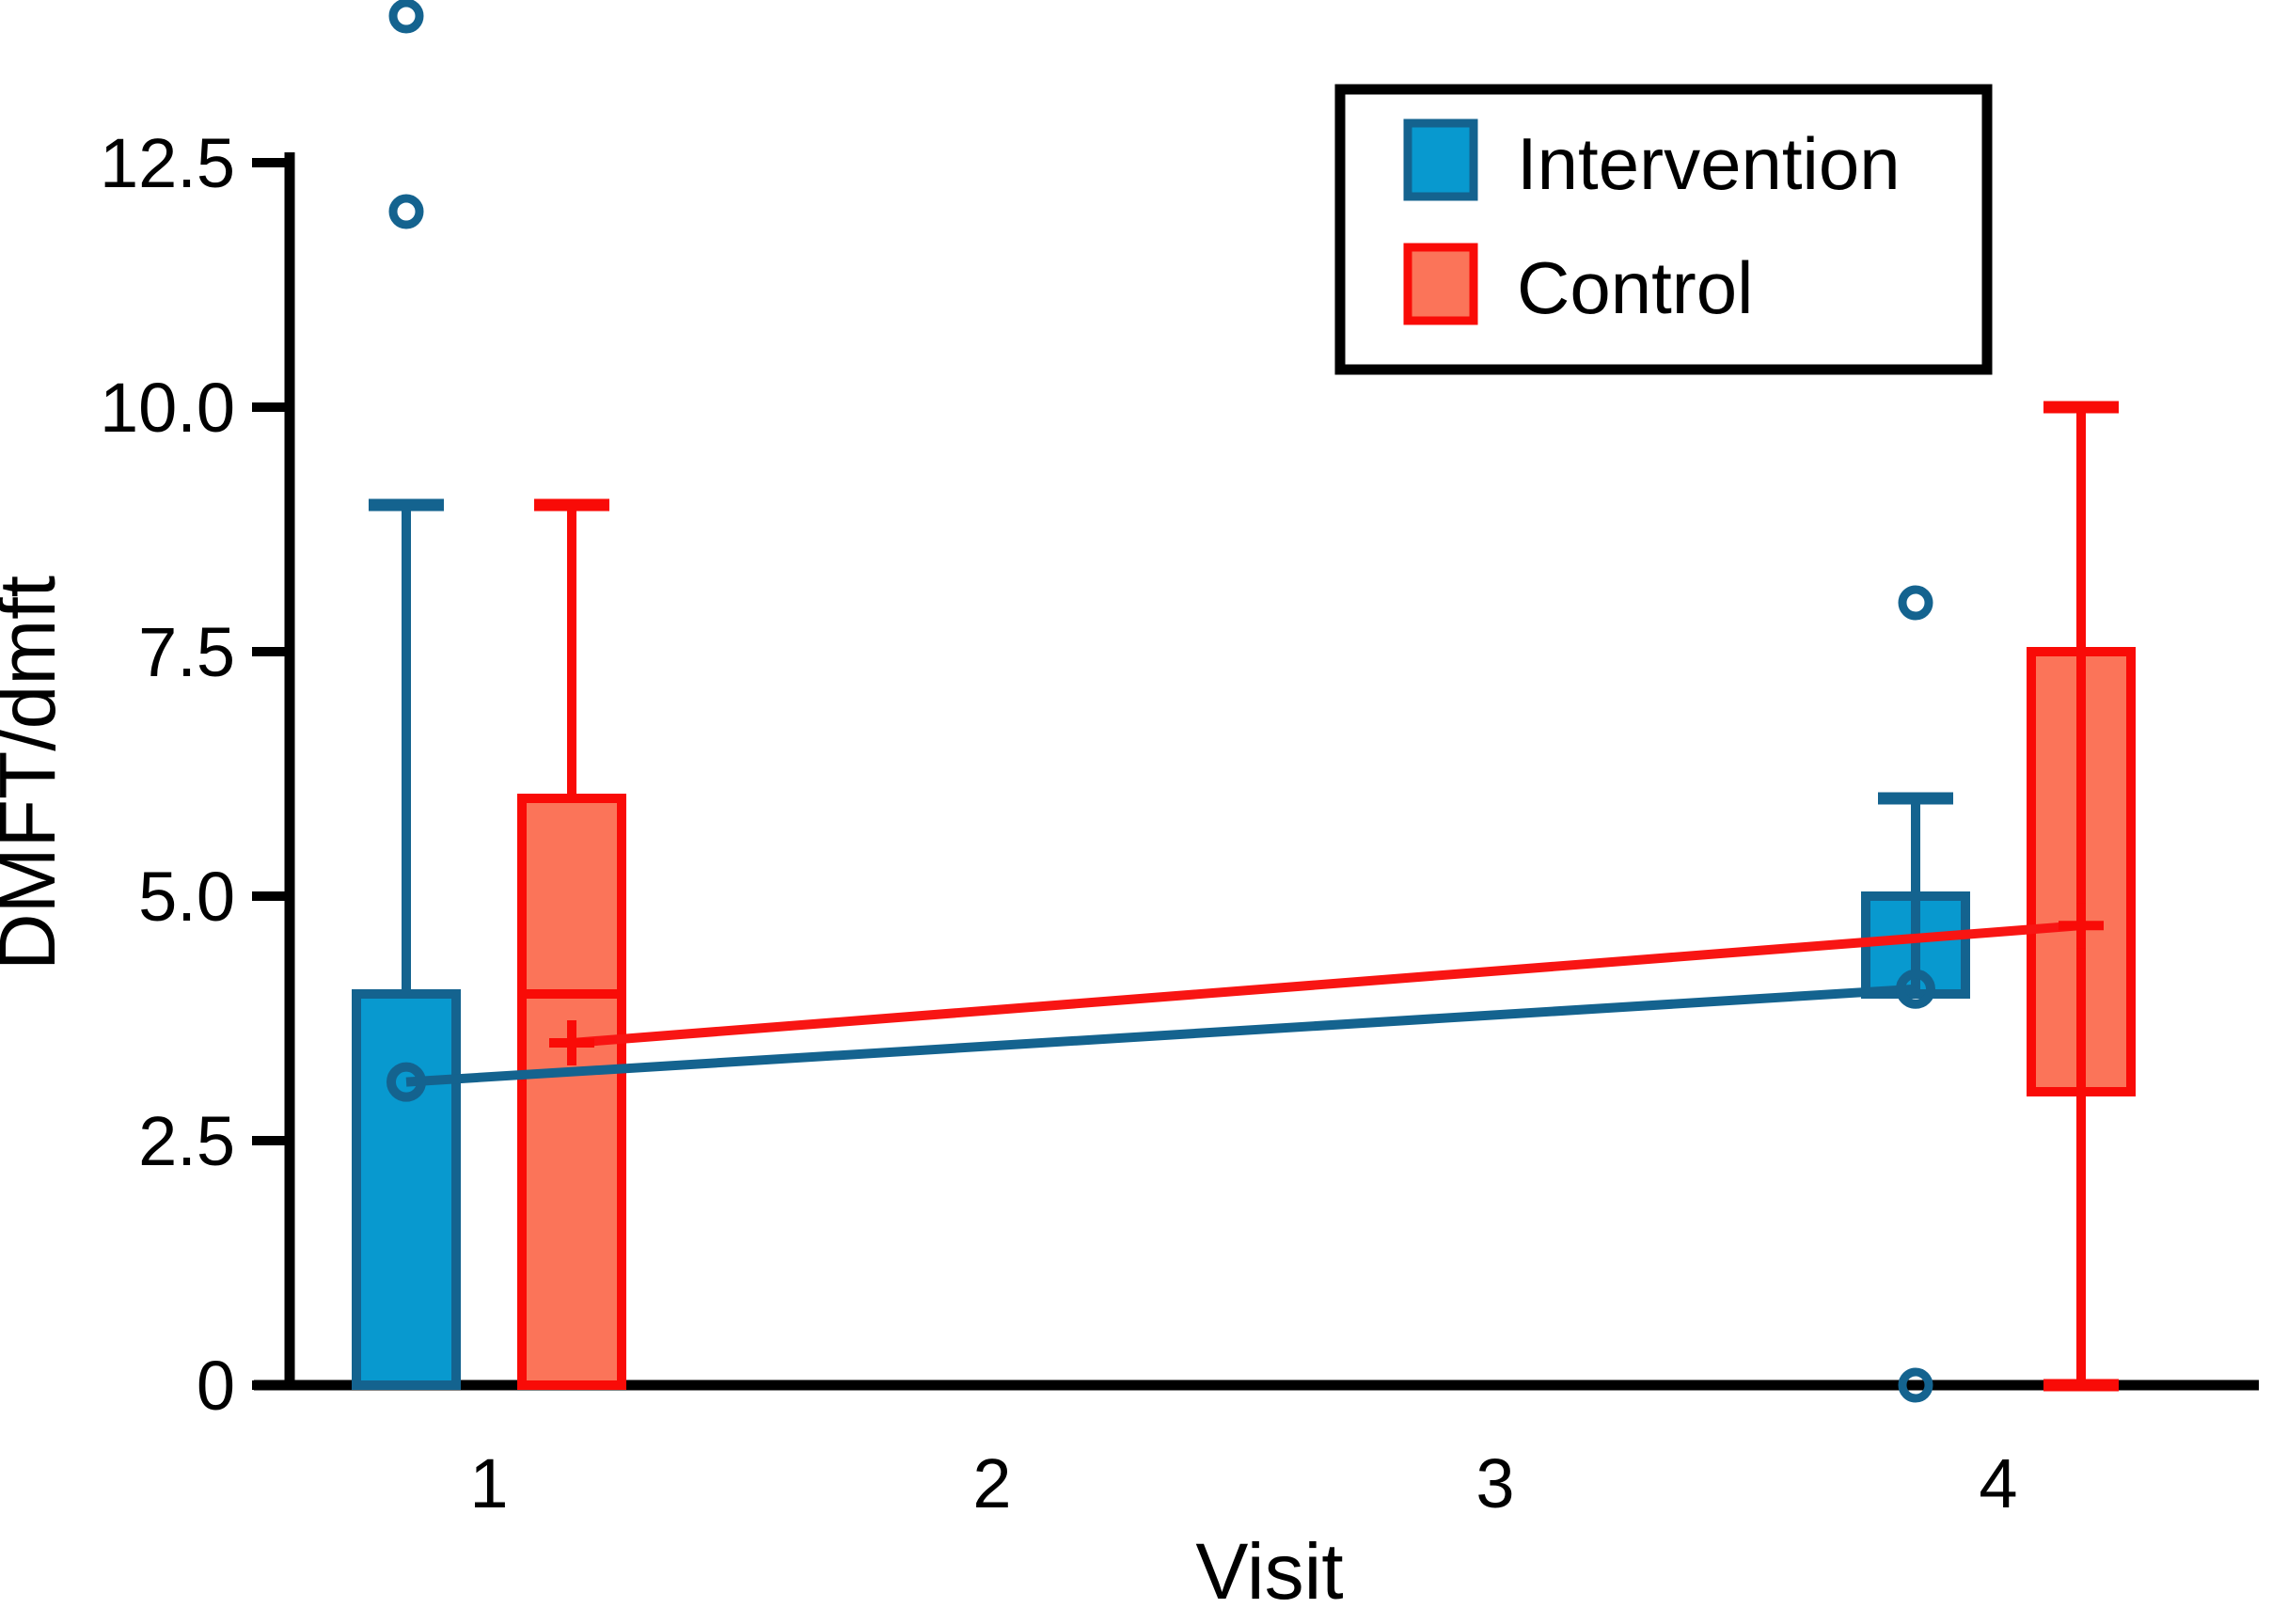  I want to click on legend: Intervention Control, so click(1663, 229).